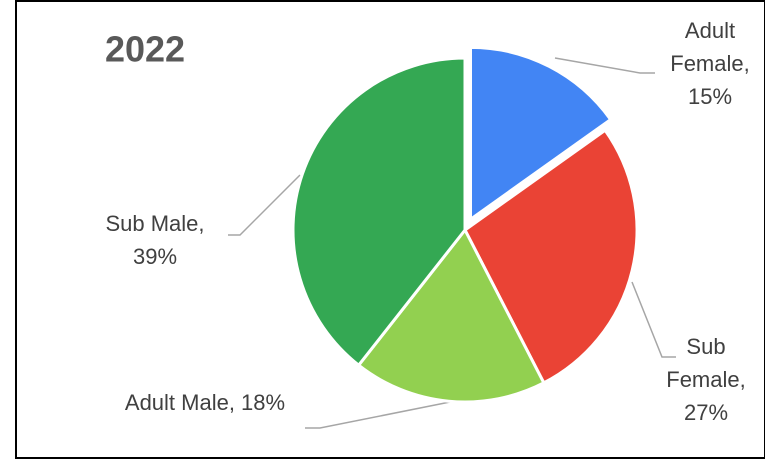 The height and width of the screenshot is (459, 765). I want to click on data-label-line: Sub Male,, so click(154, 223).